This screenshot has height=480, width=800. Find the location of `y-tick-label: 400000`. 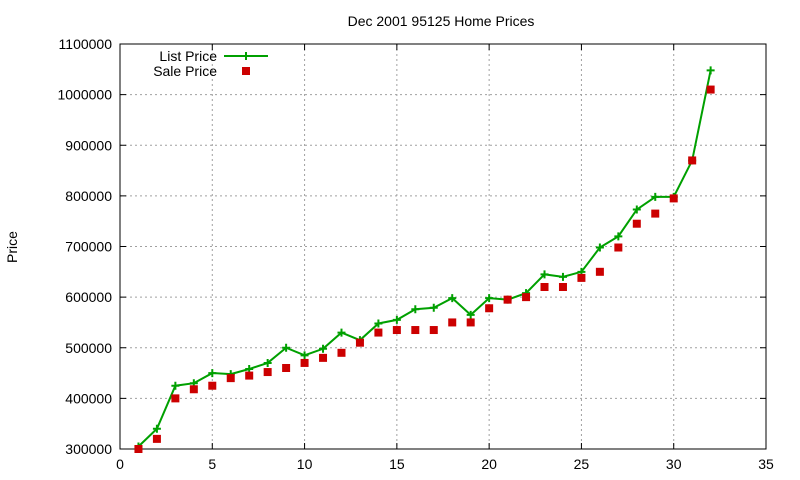

y-tick-label: 400000 is located at coordinates (88, 398).